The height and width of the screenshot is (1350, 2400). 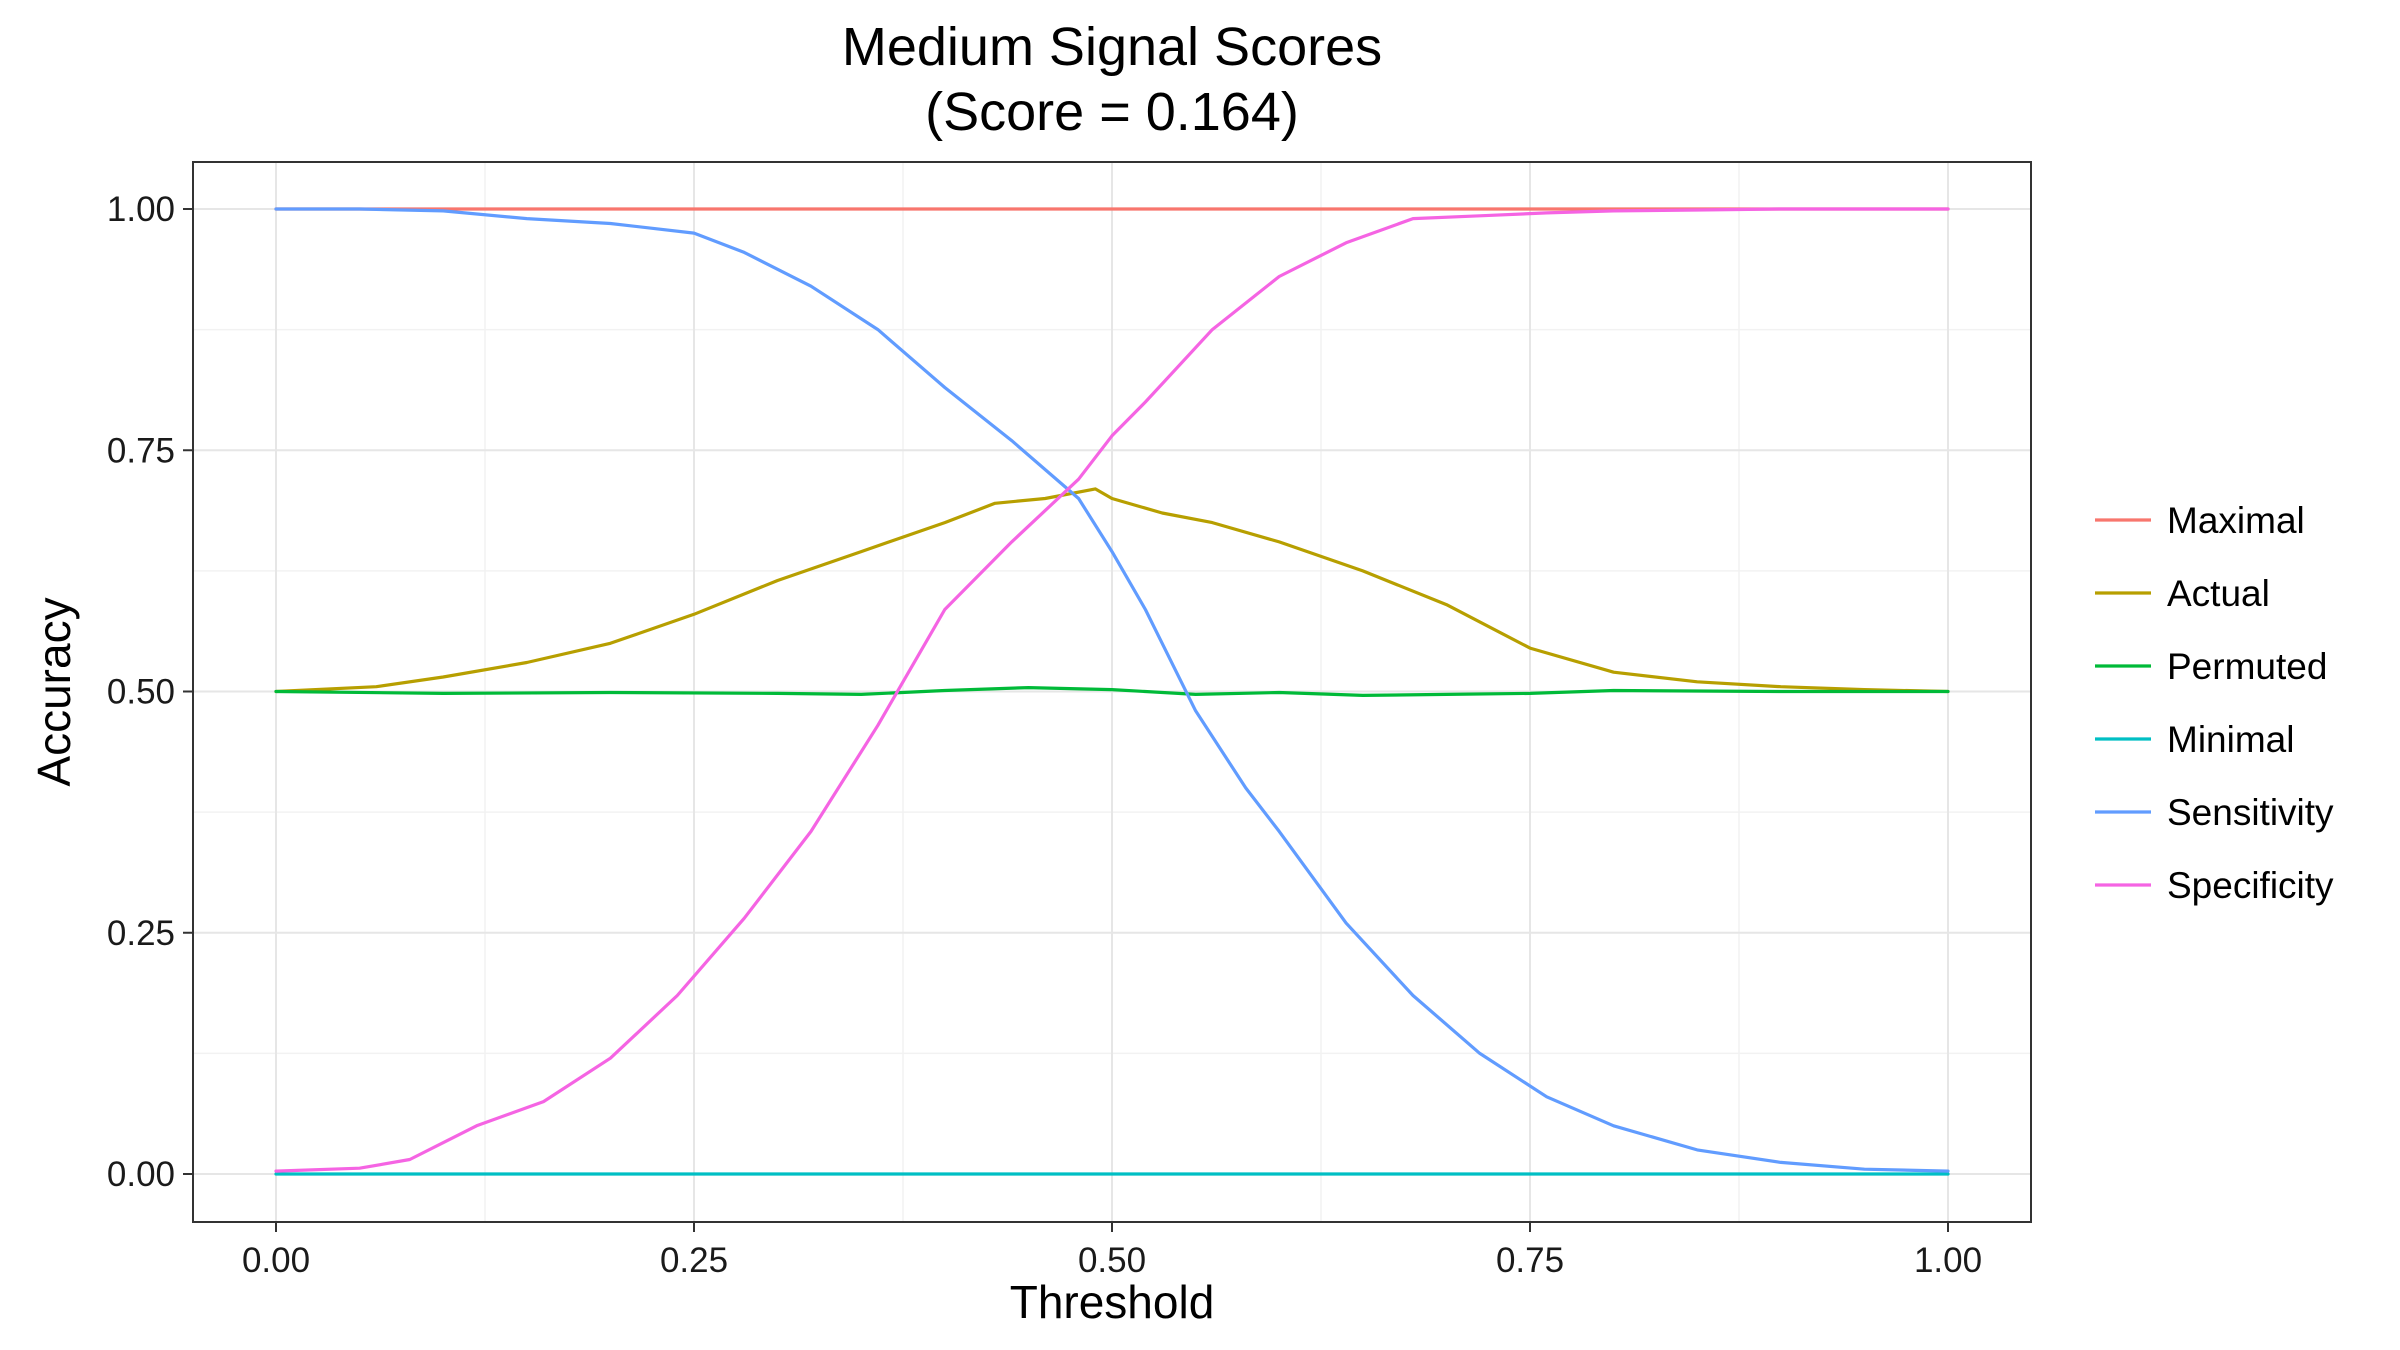 I want to click on chart-title-line-2: (Score = 0.164), so click(x=1112, y=112).